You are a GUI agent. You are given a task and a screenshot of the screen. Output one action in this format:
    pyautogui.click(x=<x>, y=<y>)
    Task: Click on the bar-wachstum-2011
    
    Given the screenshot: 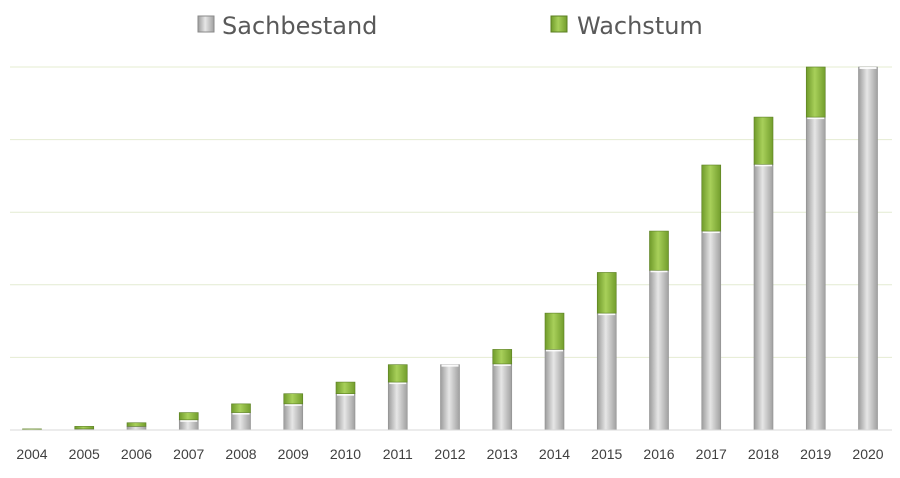 What is the action you would take?
    pyautogui.click(x=397, y=373)
    